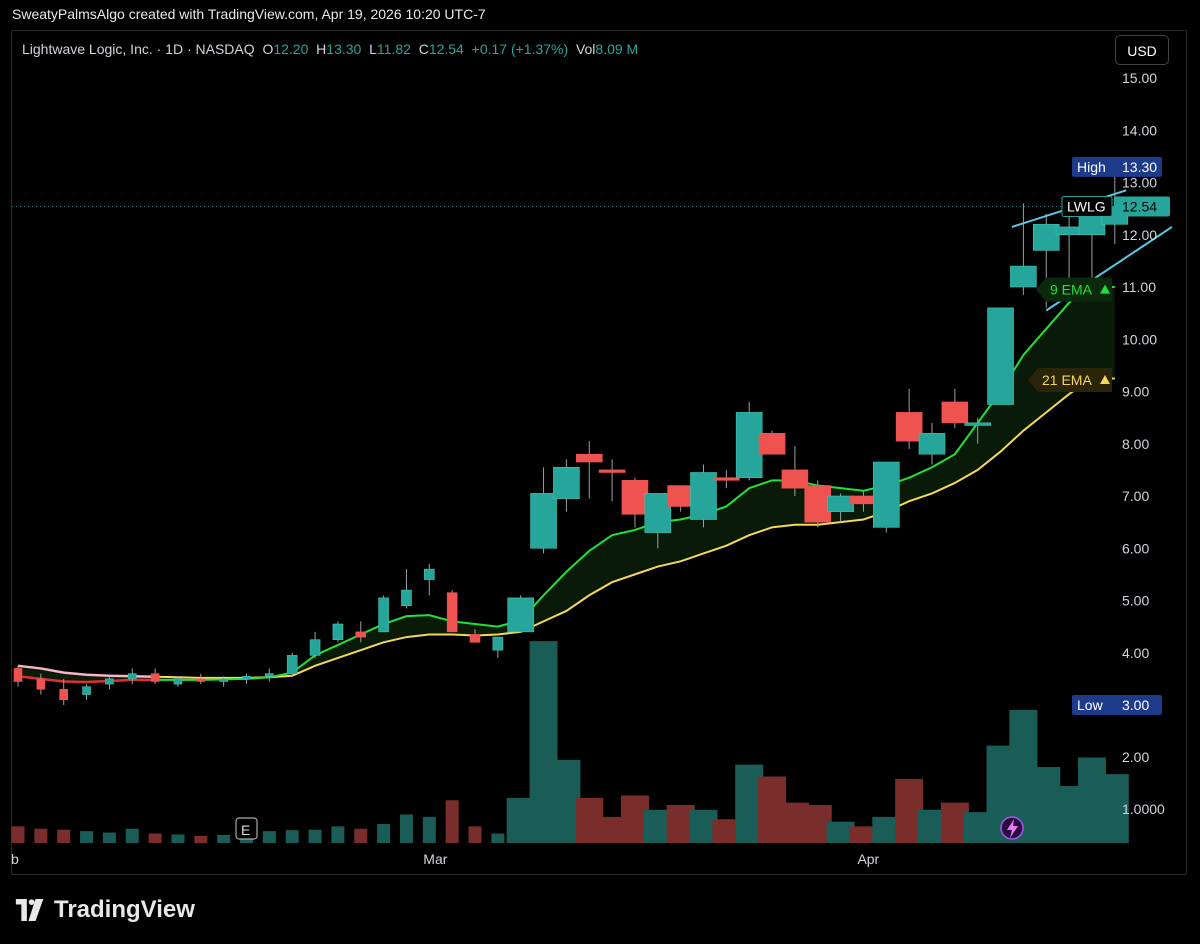  I want to click on y-axis-tick-label: 5.00, so click(1135, 601).